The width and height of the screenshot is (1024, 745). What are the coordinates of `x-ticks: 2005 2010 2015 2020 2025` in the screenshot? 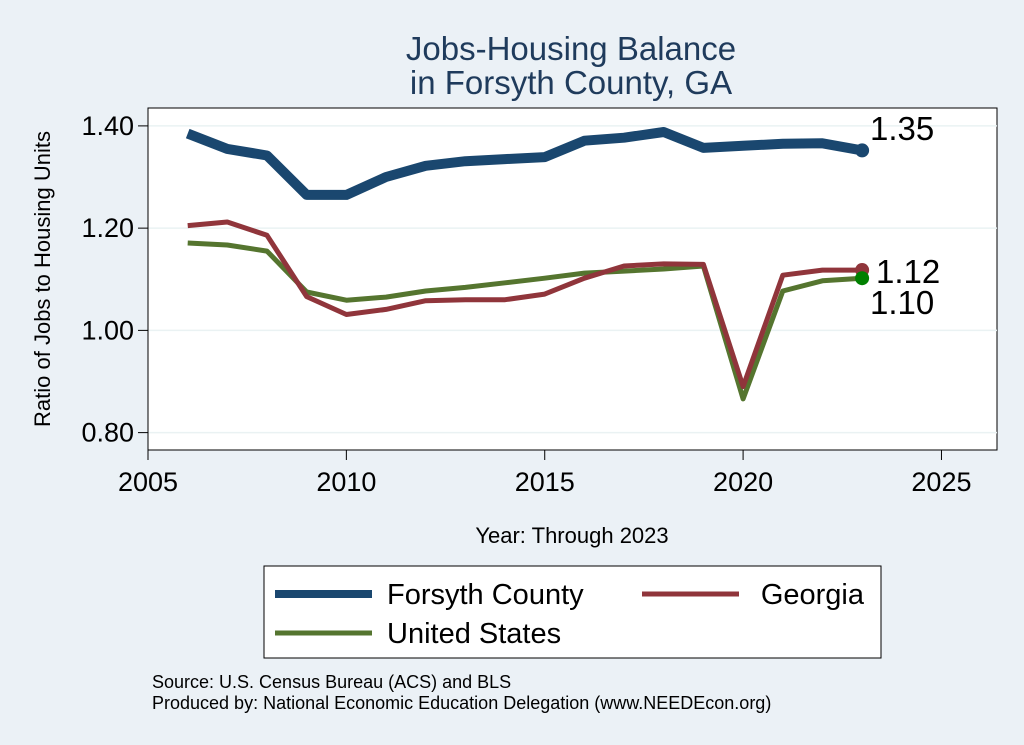 It's located at (544, 473).